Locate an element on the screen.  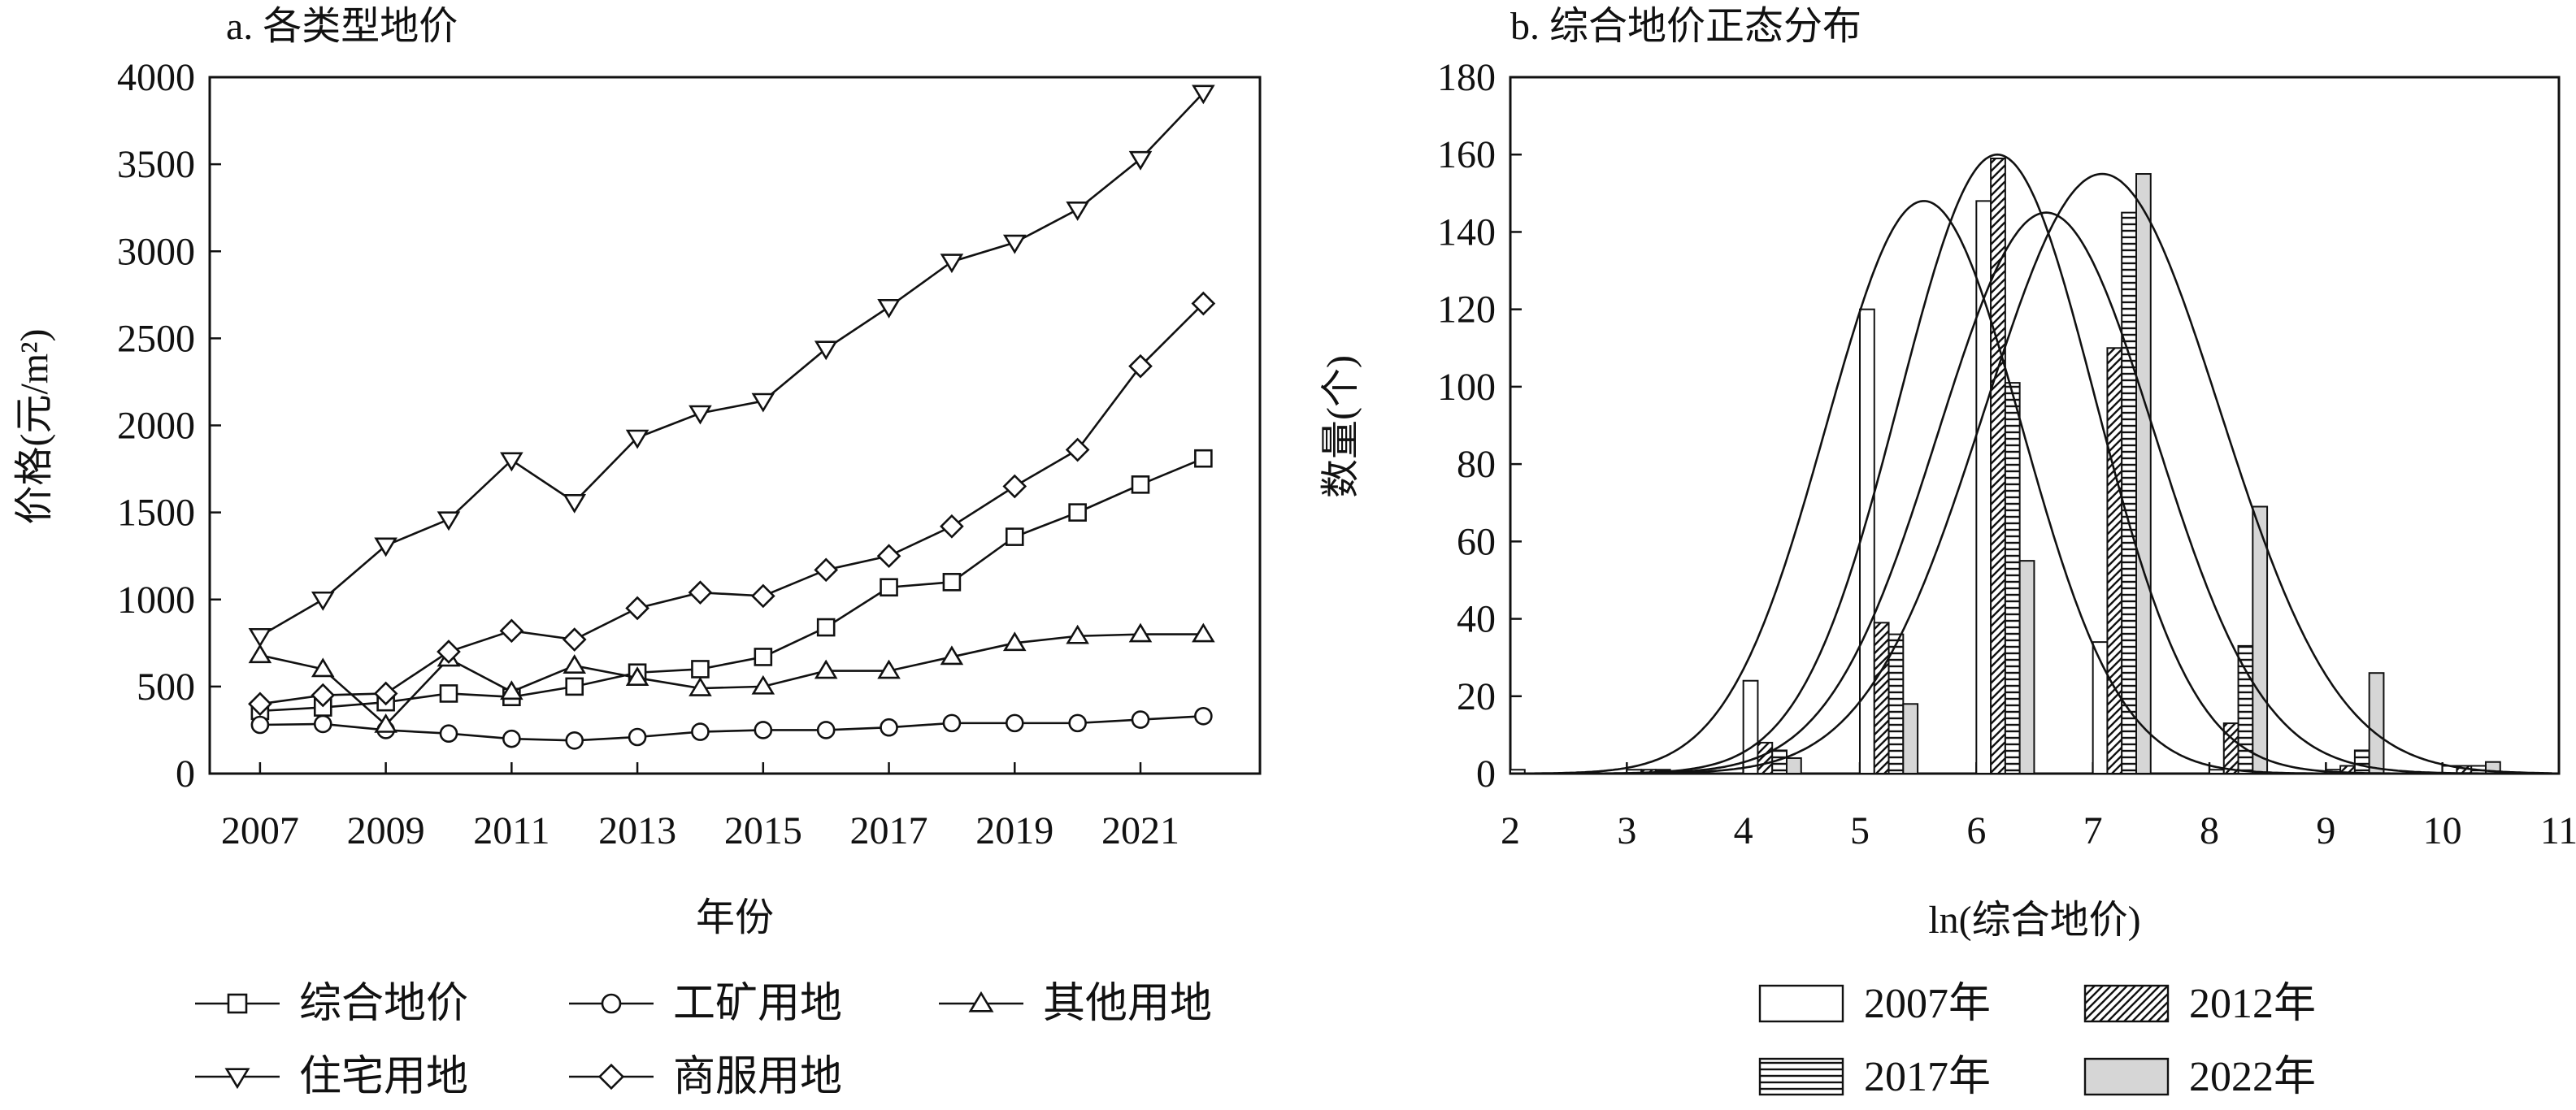
legend-label: 2022年 is located at coordinates (2252, 1077).